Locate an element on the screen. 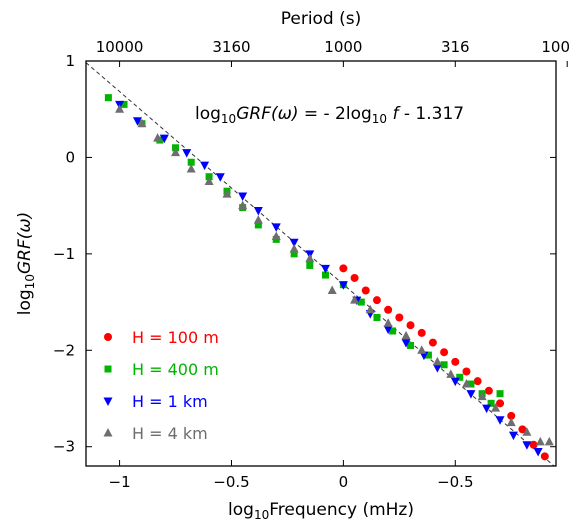 This screenshot has width=581, height=525. legend-label: H = 1 km is located at coordinates (170, 401).